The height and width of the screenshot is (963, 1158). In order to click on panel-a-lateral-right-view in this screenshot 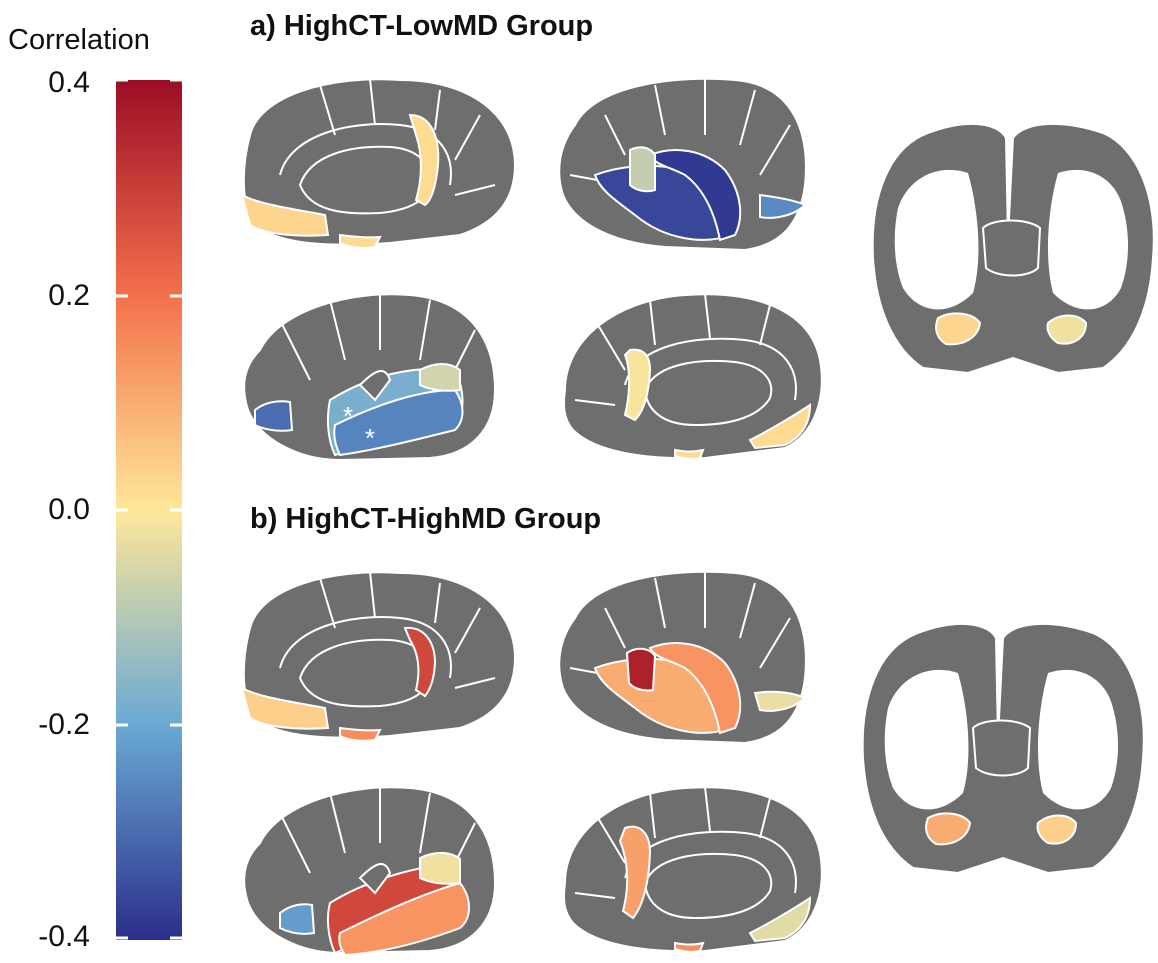, I will do `click(682, 164)`.